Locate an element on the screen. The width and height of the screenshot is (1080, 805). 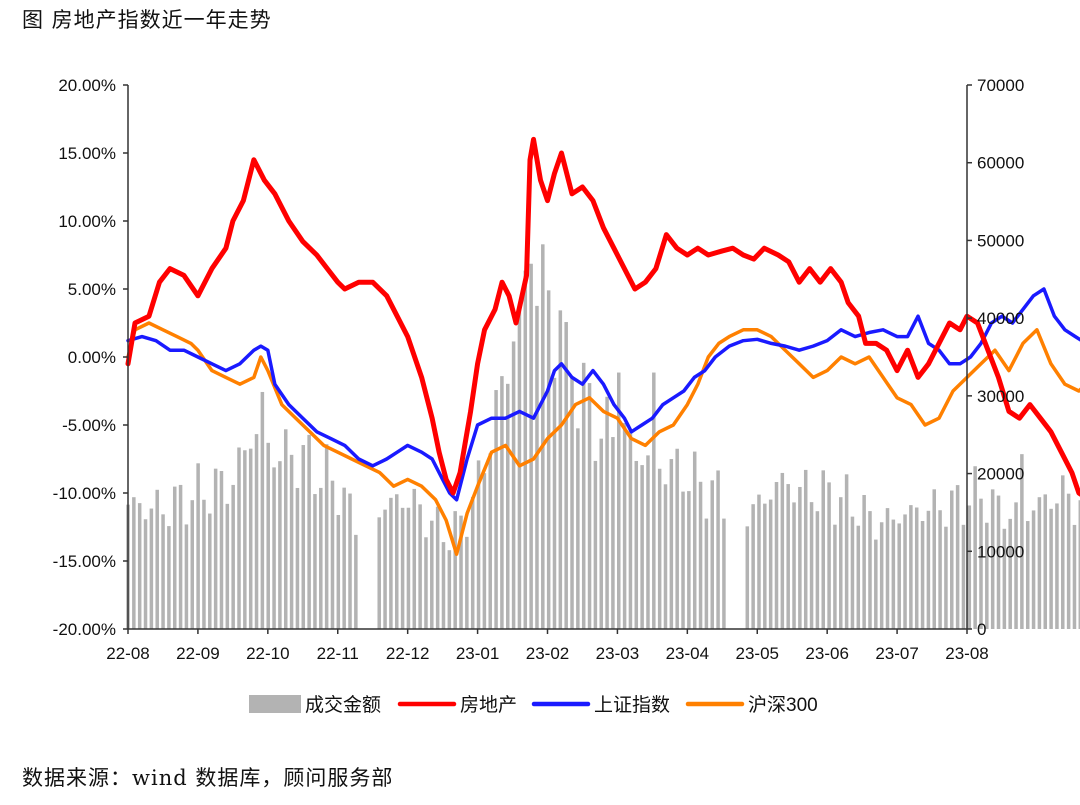
left-tick-label: 20.00% is located at coordinates (87, 85).